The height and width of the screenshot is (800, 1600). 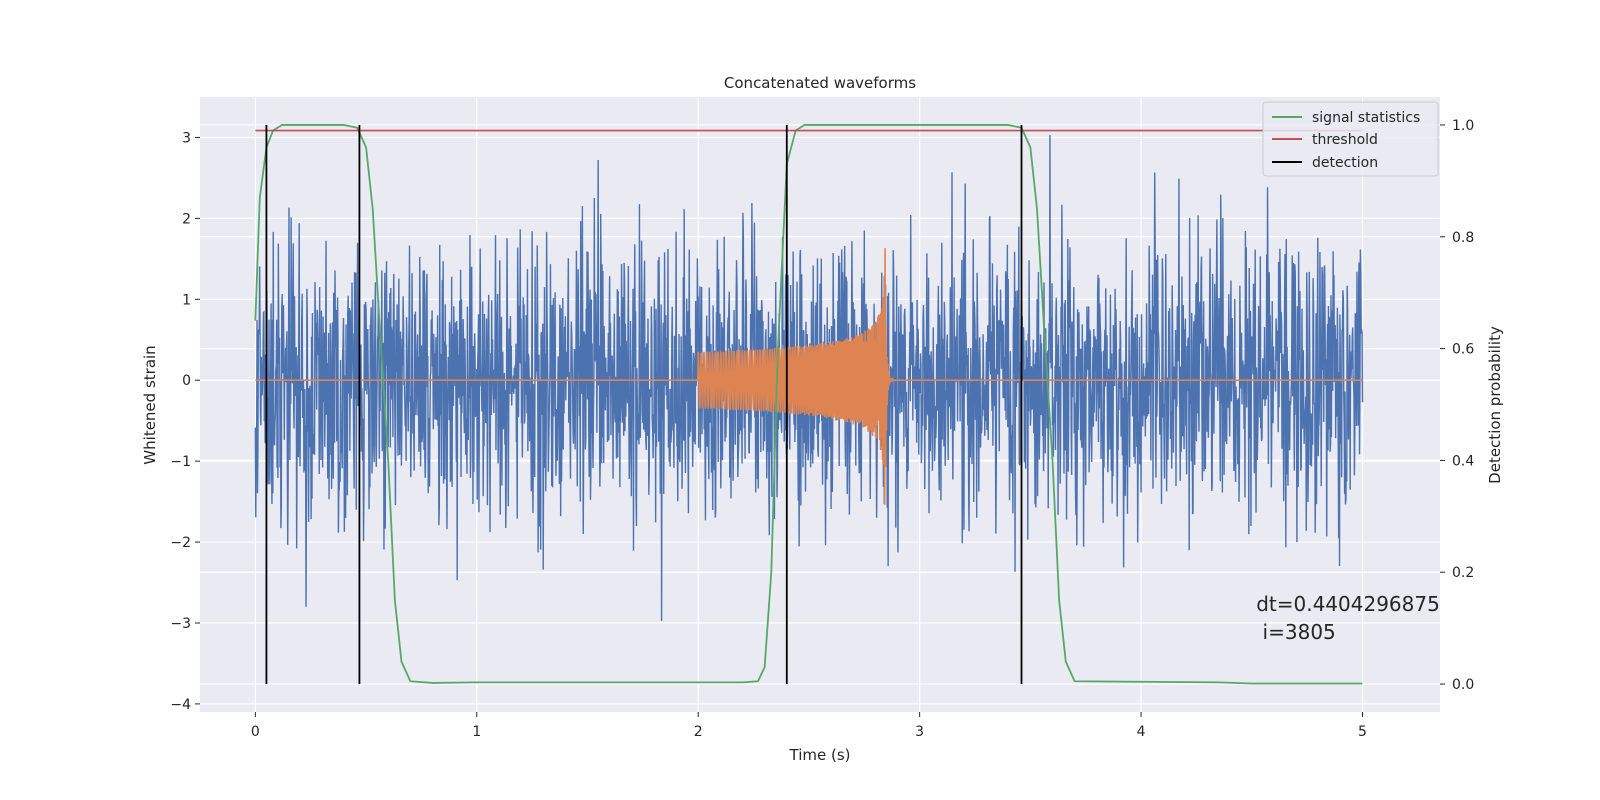 I want to click on dt-annotation: dt=0.4404296875 i=3805, so click(x=1348, y=618).